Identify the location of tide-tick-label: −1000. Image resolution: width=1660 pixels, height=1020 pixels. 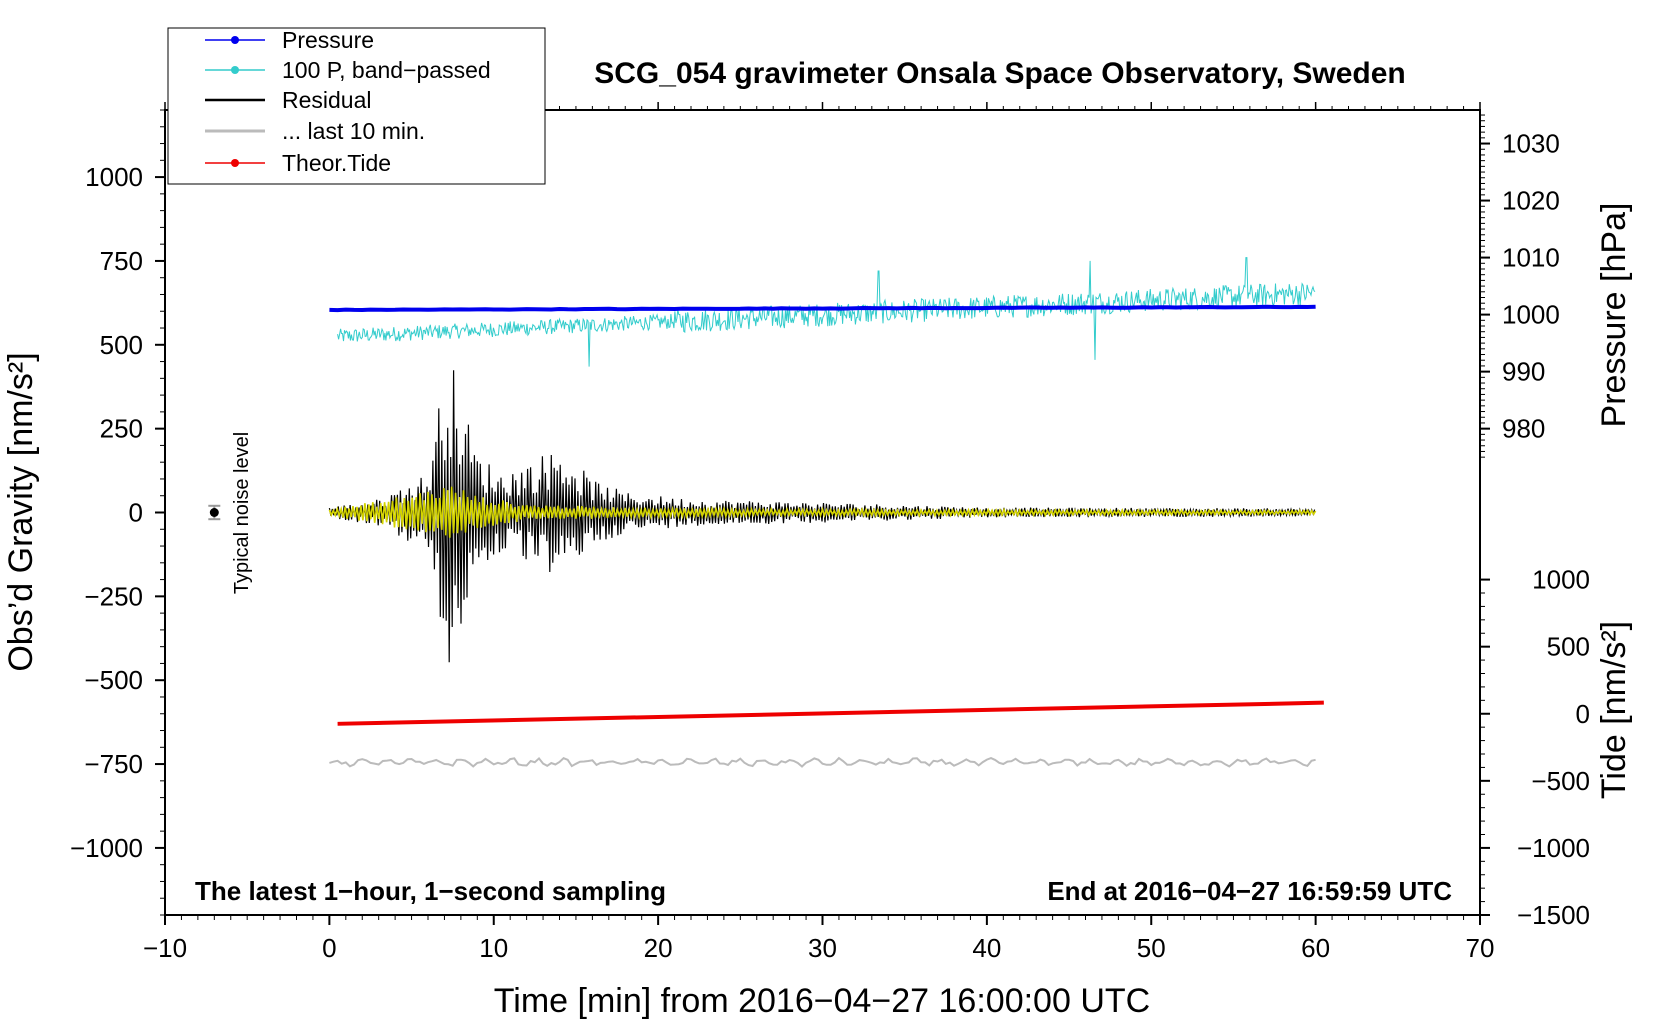
(1553, 848).